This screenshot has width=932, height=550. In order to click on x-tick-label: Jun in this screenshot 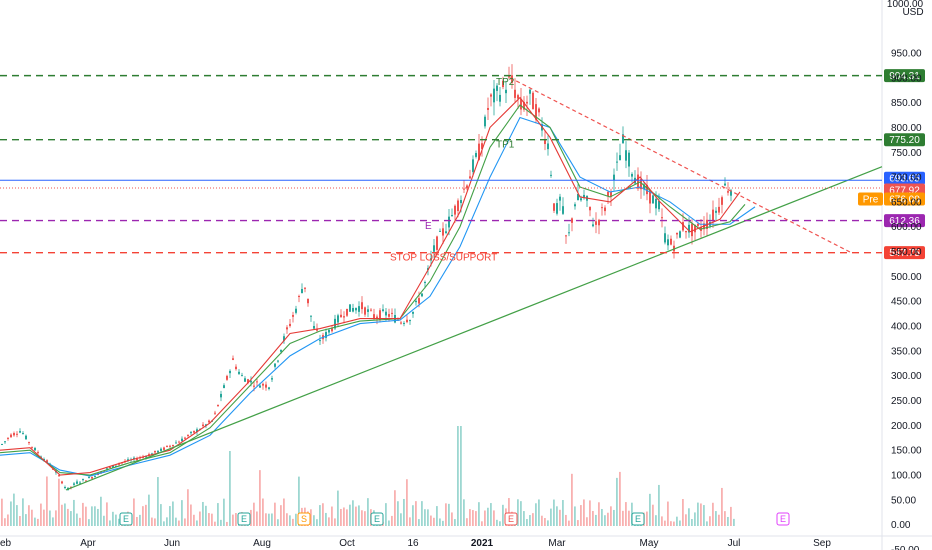, I will do `click(172, 543)`.